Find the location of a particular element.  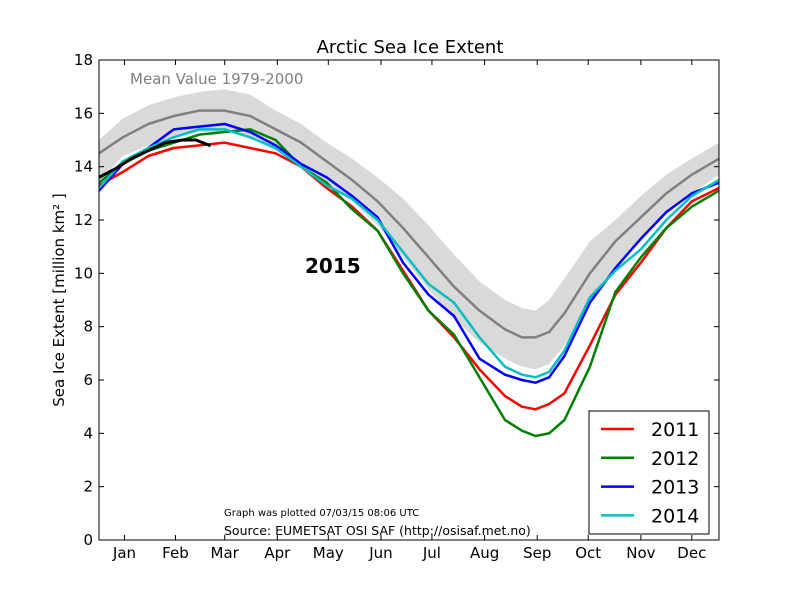

x-tick-label: Dec is located at coordinates (691, 553).